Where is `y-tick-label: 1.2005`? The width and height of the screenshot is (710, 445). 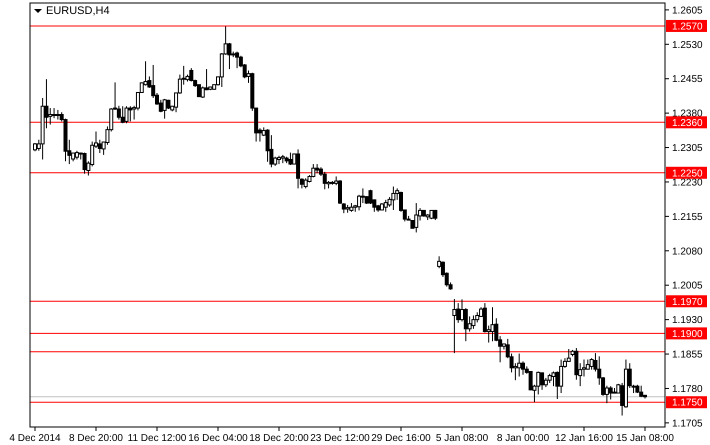 y-tick-label: 1.2005 is located at coordinates (688, 286).